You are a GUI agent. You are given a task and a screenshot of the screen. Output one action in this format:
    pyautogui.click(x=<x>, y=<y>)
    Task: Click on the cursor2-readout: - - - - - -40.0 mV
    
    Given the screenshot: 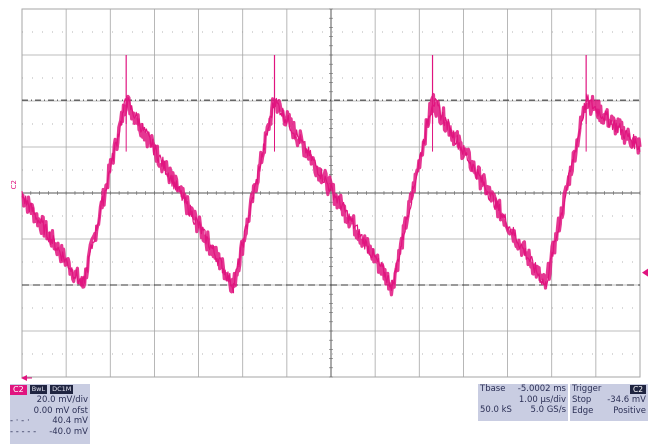 What is the action you would take?
    pyautogui.click(x=49, y=432)
    